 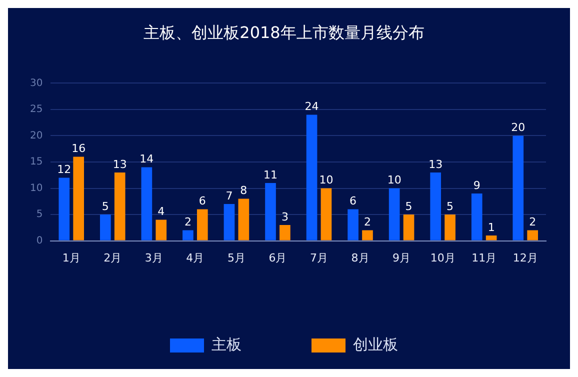 I want to click on data-label: 7, so click(x=229, y=195).